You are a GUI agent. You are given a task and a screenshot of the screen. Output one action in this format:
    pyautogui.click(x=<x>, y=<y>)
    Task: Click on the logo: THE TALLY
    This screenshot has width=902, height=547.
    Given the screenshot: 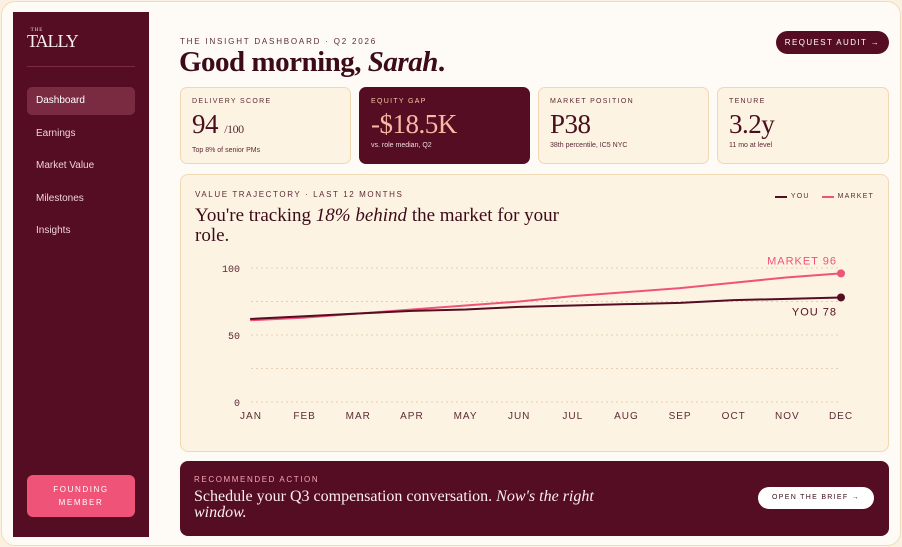 What is the action you would take?
    pyautogui.click(x=53, y=40)
    